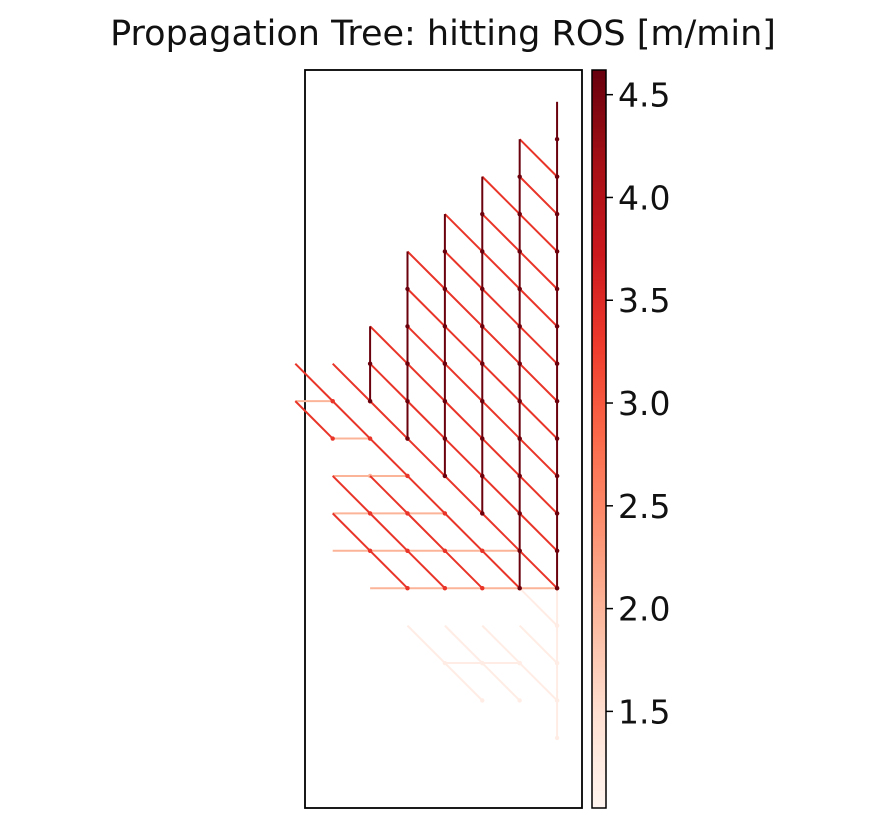 This screenshot has height=829, width=886. I want to click on colorbar-tick-label: 4.0, so click(644, 197).